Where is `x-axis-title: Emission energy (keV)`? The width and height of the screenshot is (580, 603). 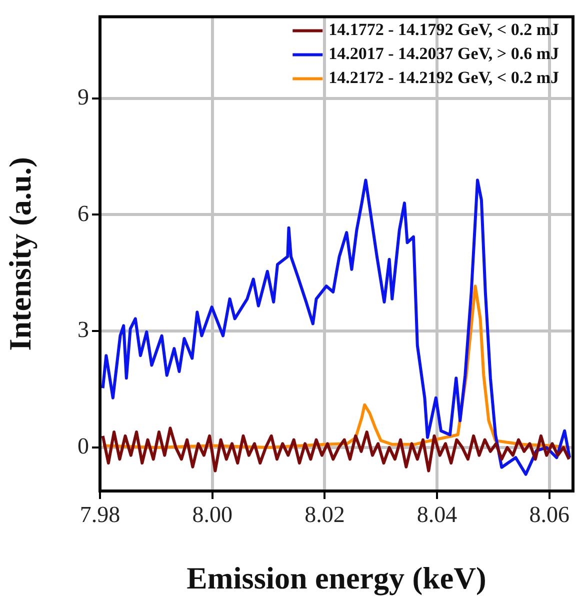
x-axis-title: Emission energy (keV) is located at coordinates (336, 578).